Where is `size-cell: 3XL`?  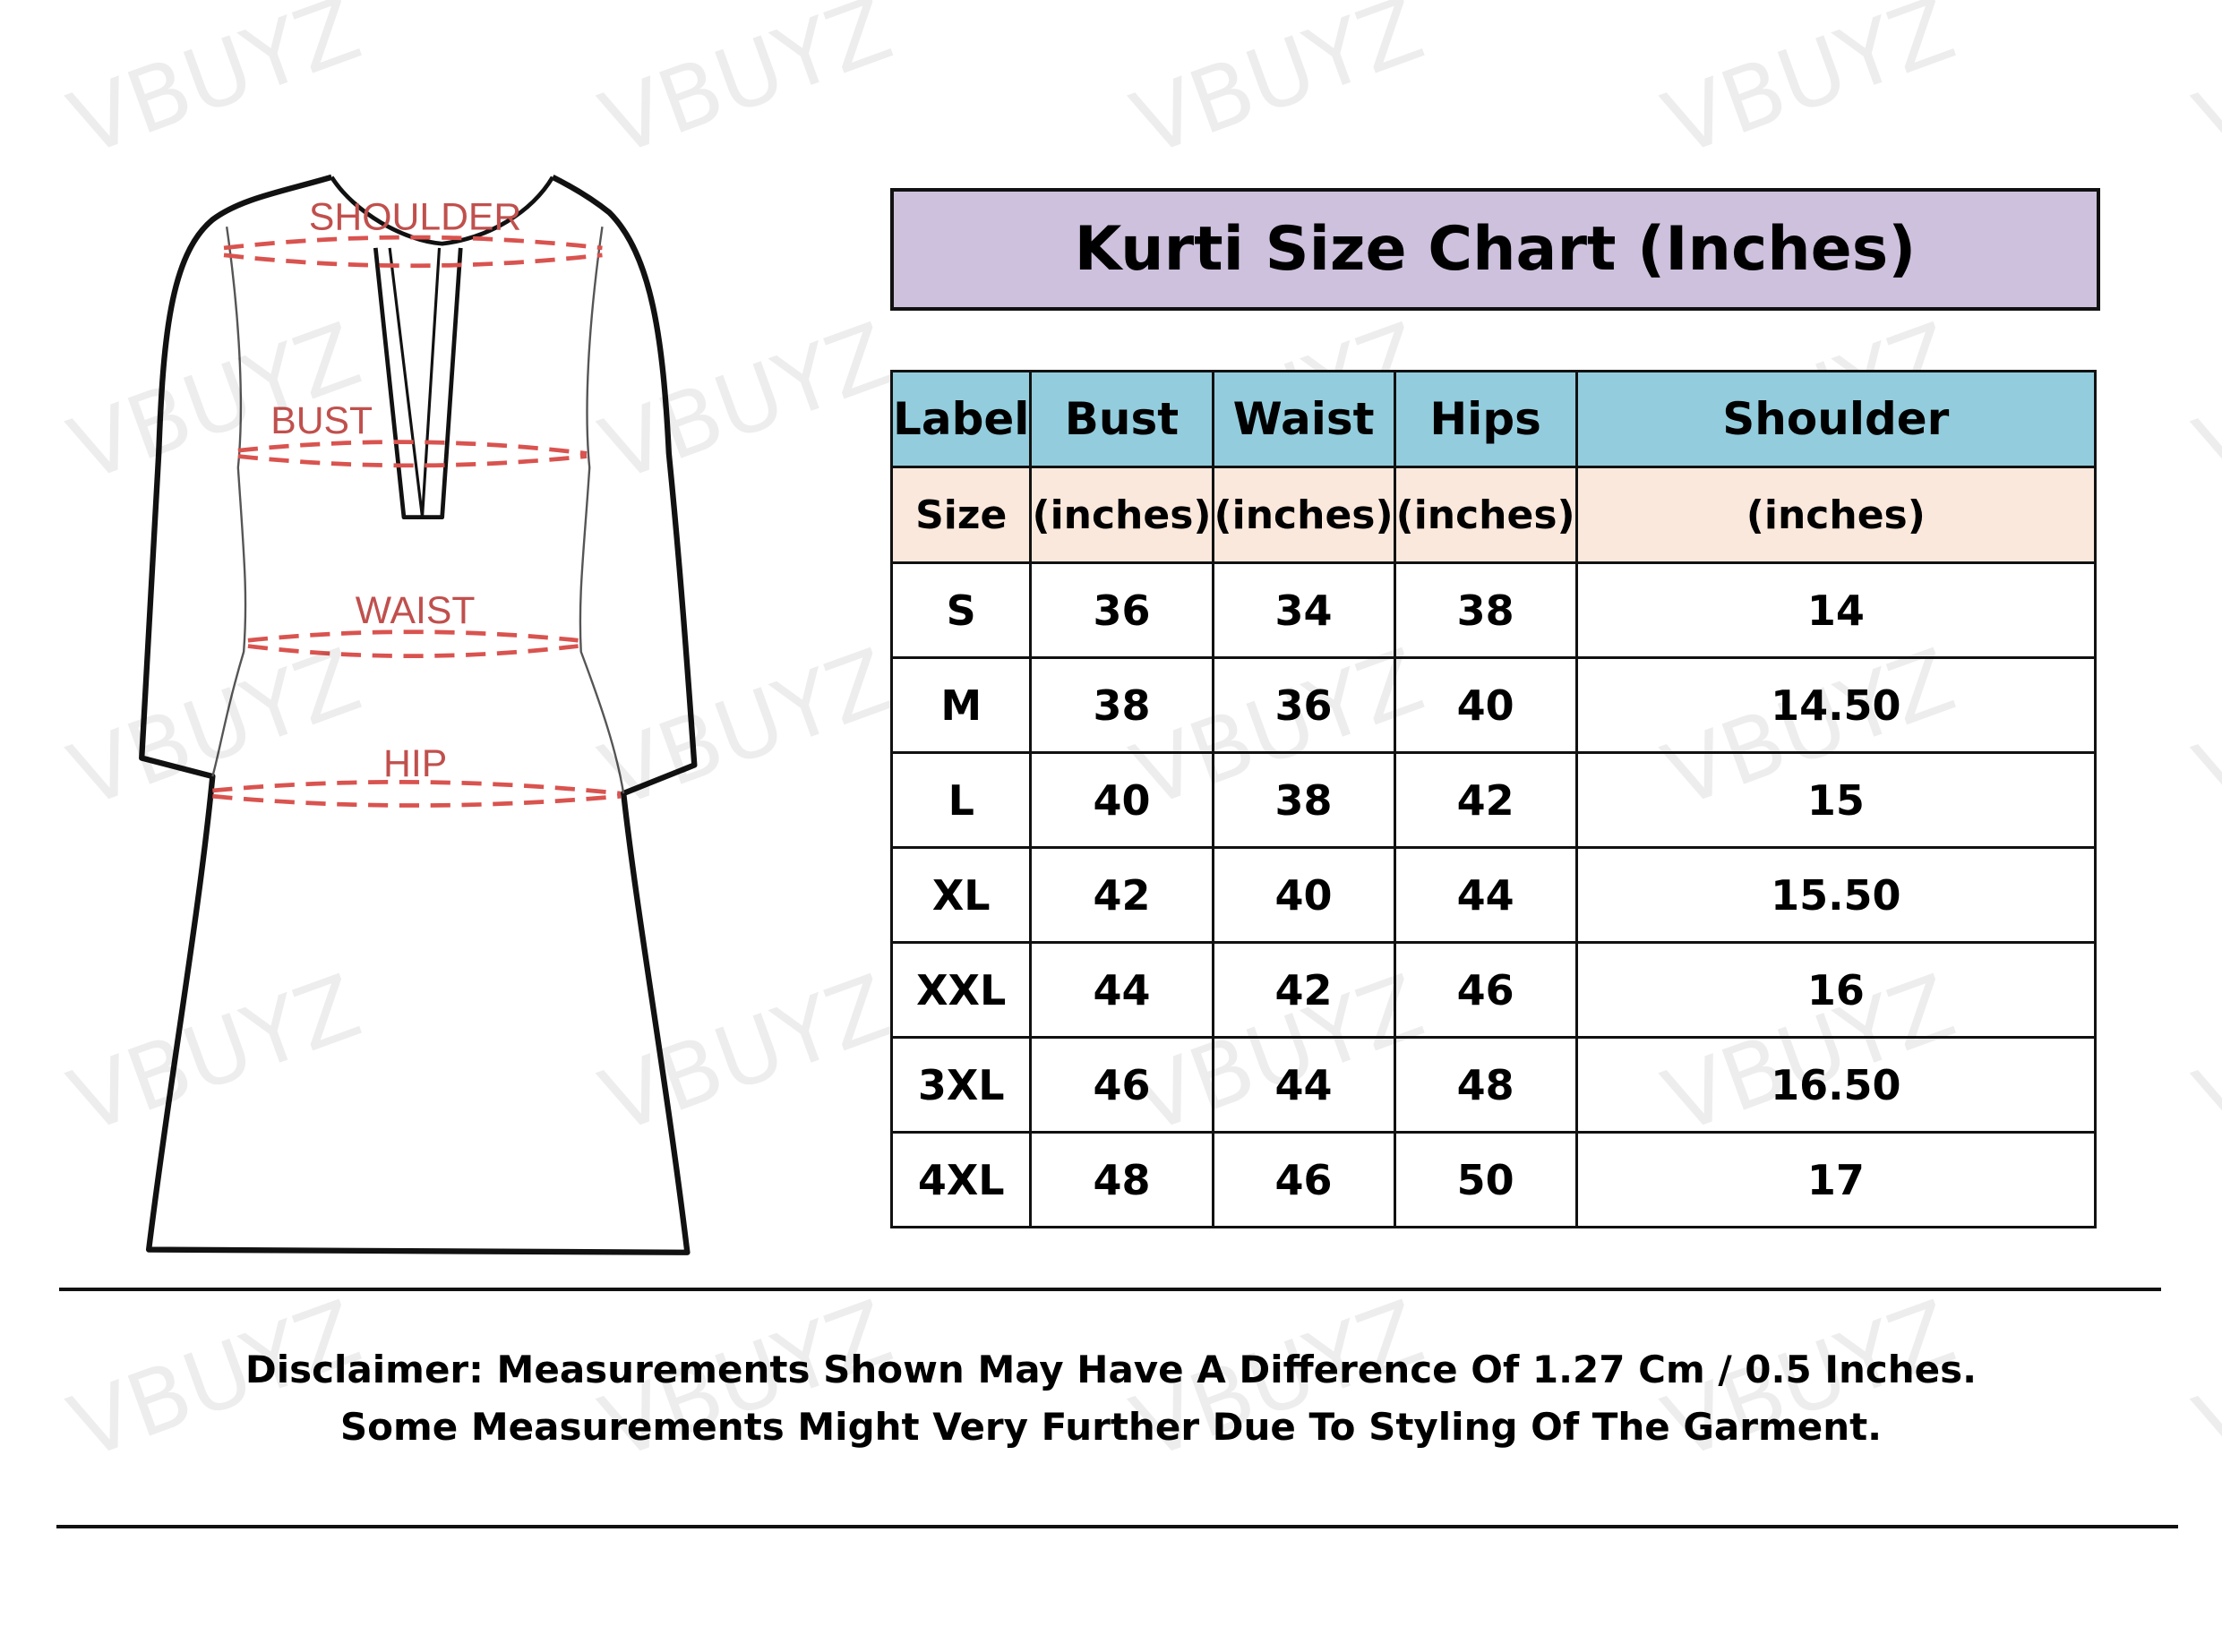
size-cell: 3XL is located at coordinates (961, 1085).